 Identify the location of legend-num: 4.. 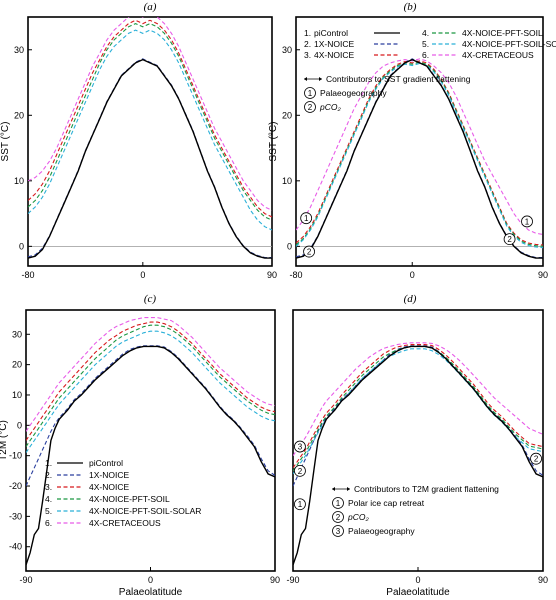
(425, 33).